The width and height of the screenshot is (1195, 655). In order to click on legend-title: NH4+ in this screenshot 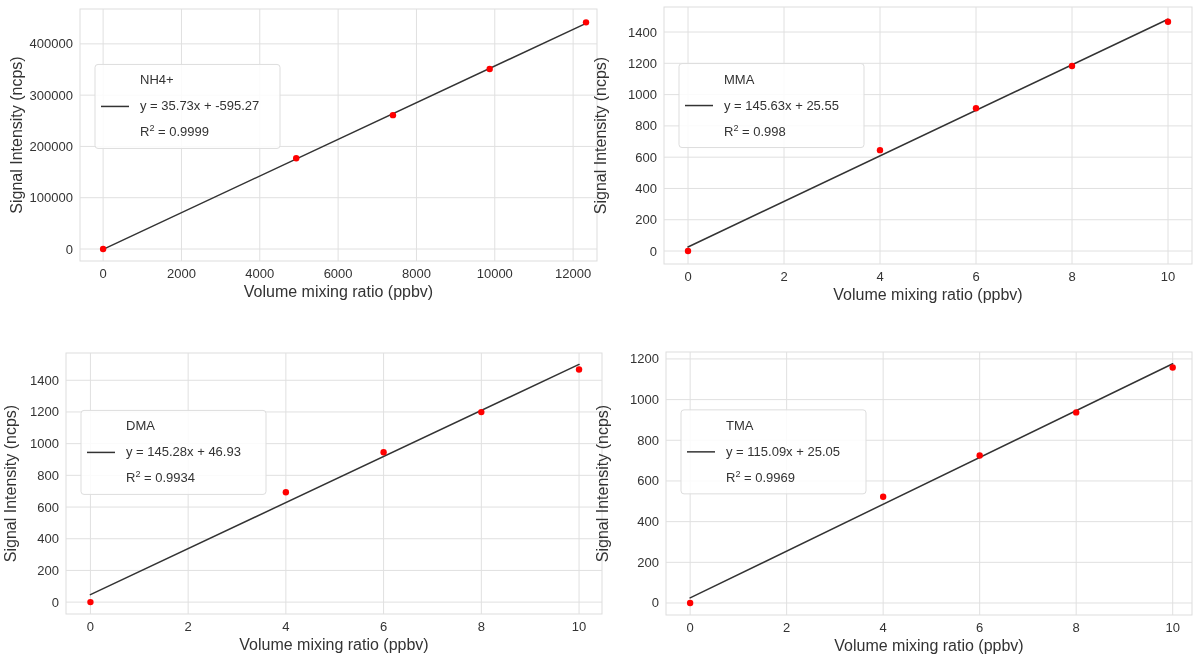, I will do `click(157, 80)`.